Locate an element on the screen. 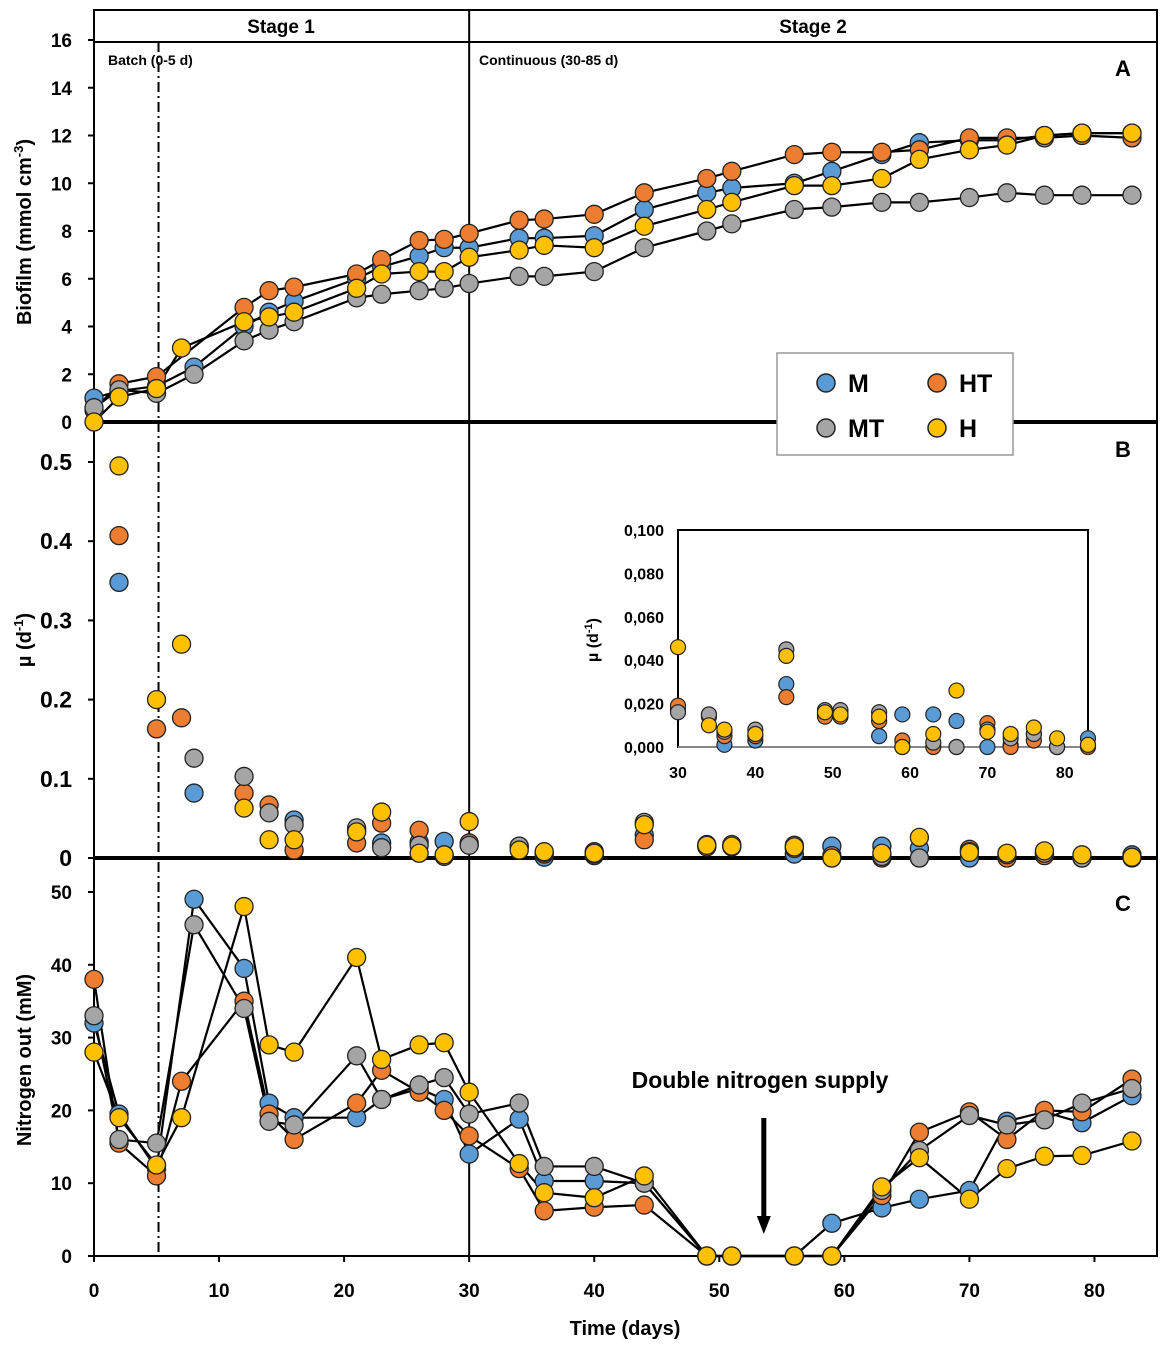  y-tick-label-c: 20 is located at coordinates (61, 1111).